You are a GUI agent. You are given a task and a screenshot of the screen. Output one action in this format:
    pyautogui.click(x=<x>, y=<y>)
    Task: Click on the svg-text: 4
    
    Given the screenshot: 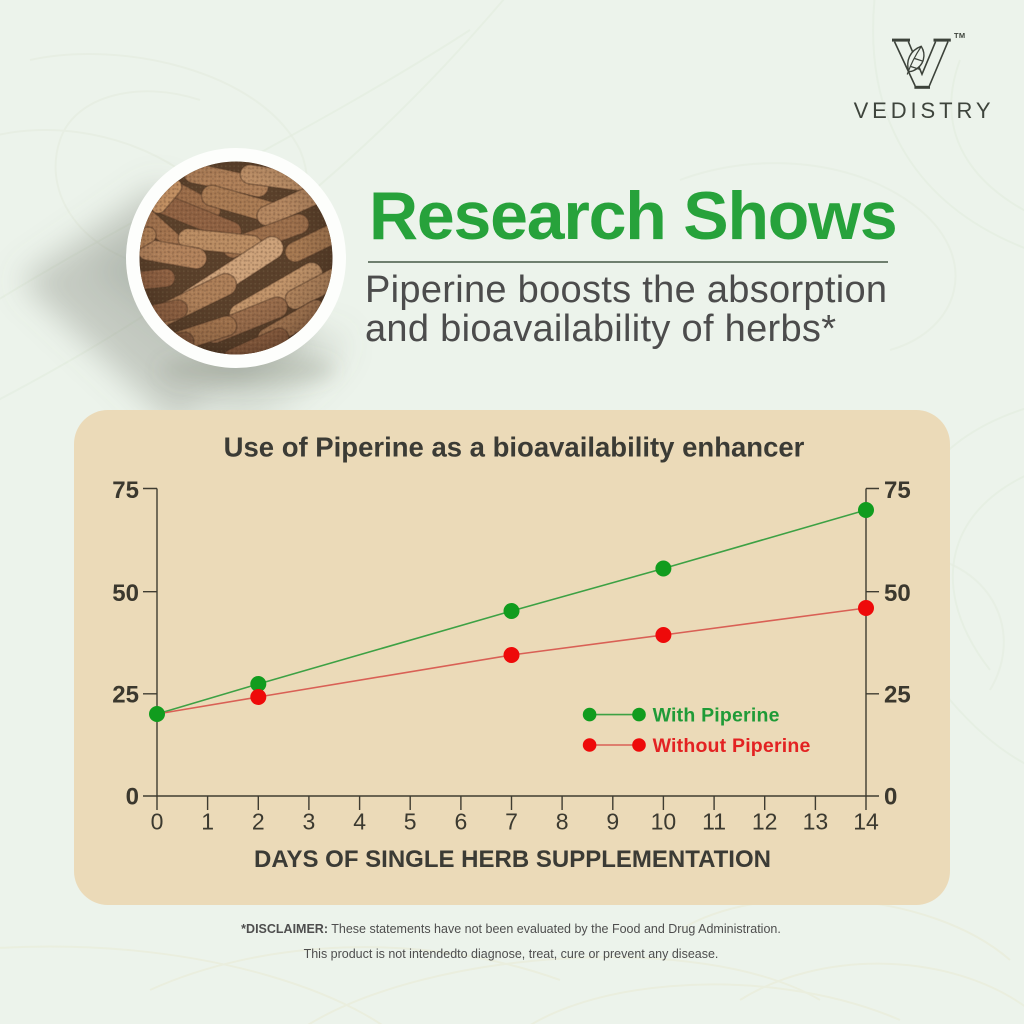 What is the action you would take?
    pyautogui.click(x=359, y=822)
    